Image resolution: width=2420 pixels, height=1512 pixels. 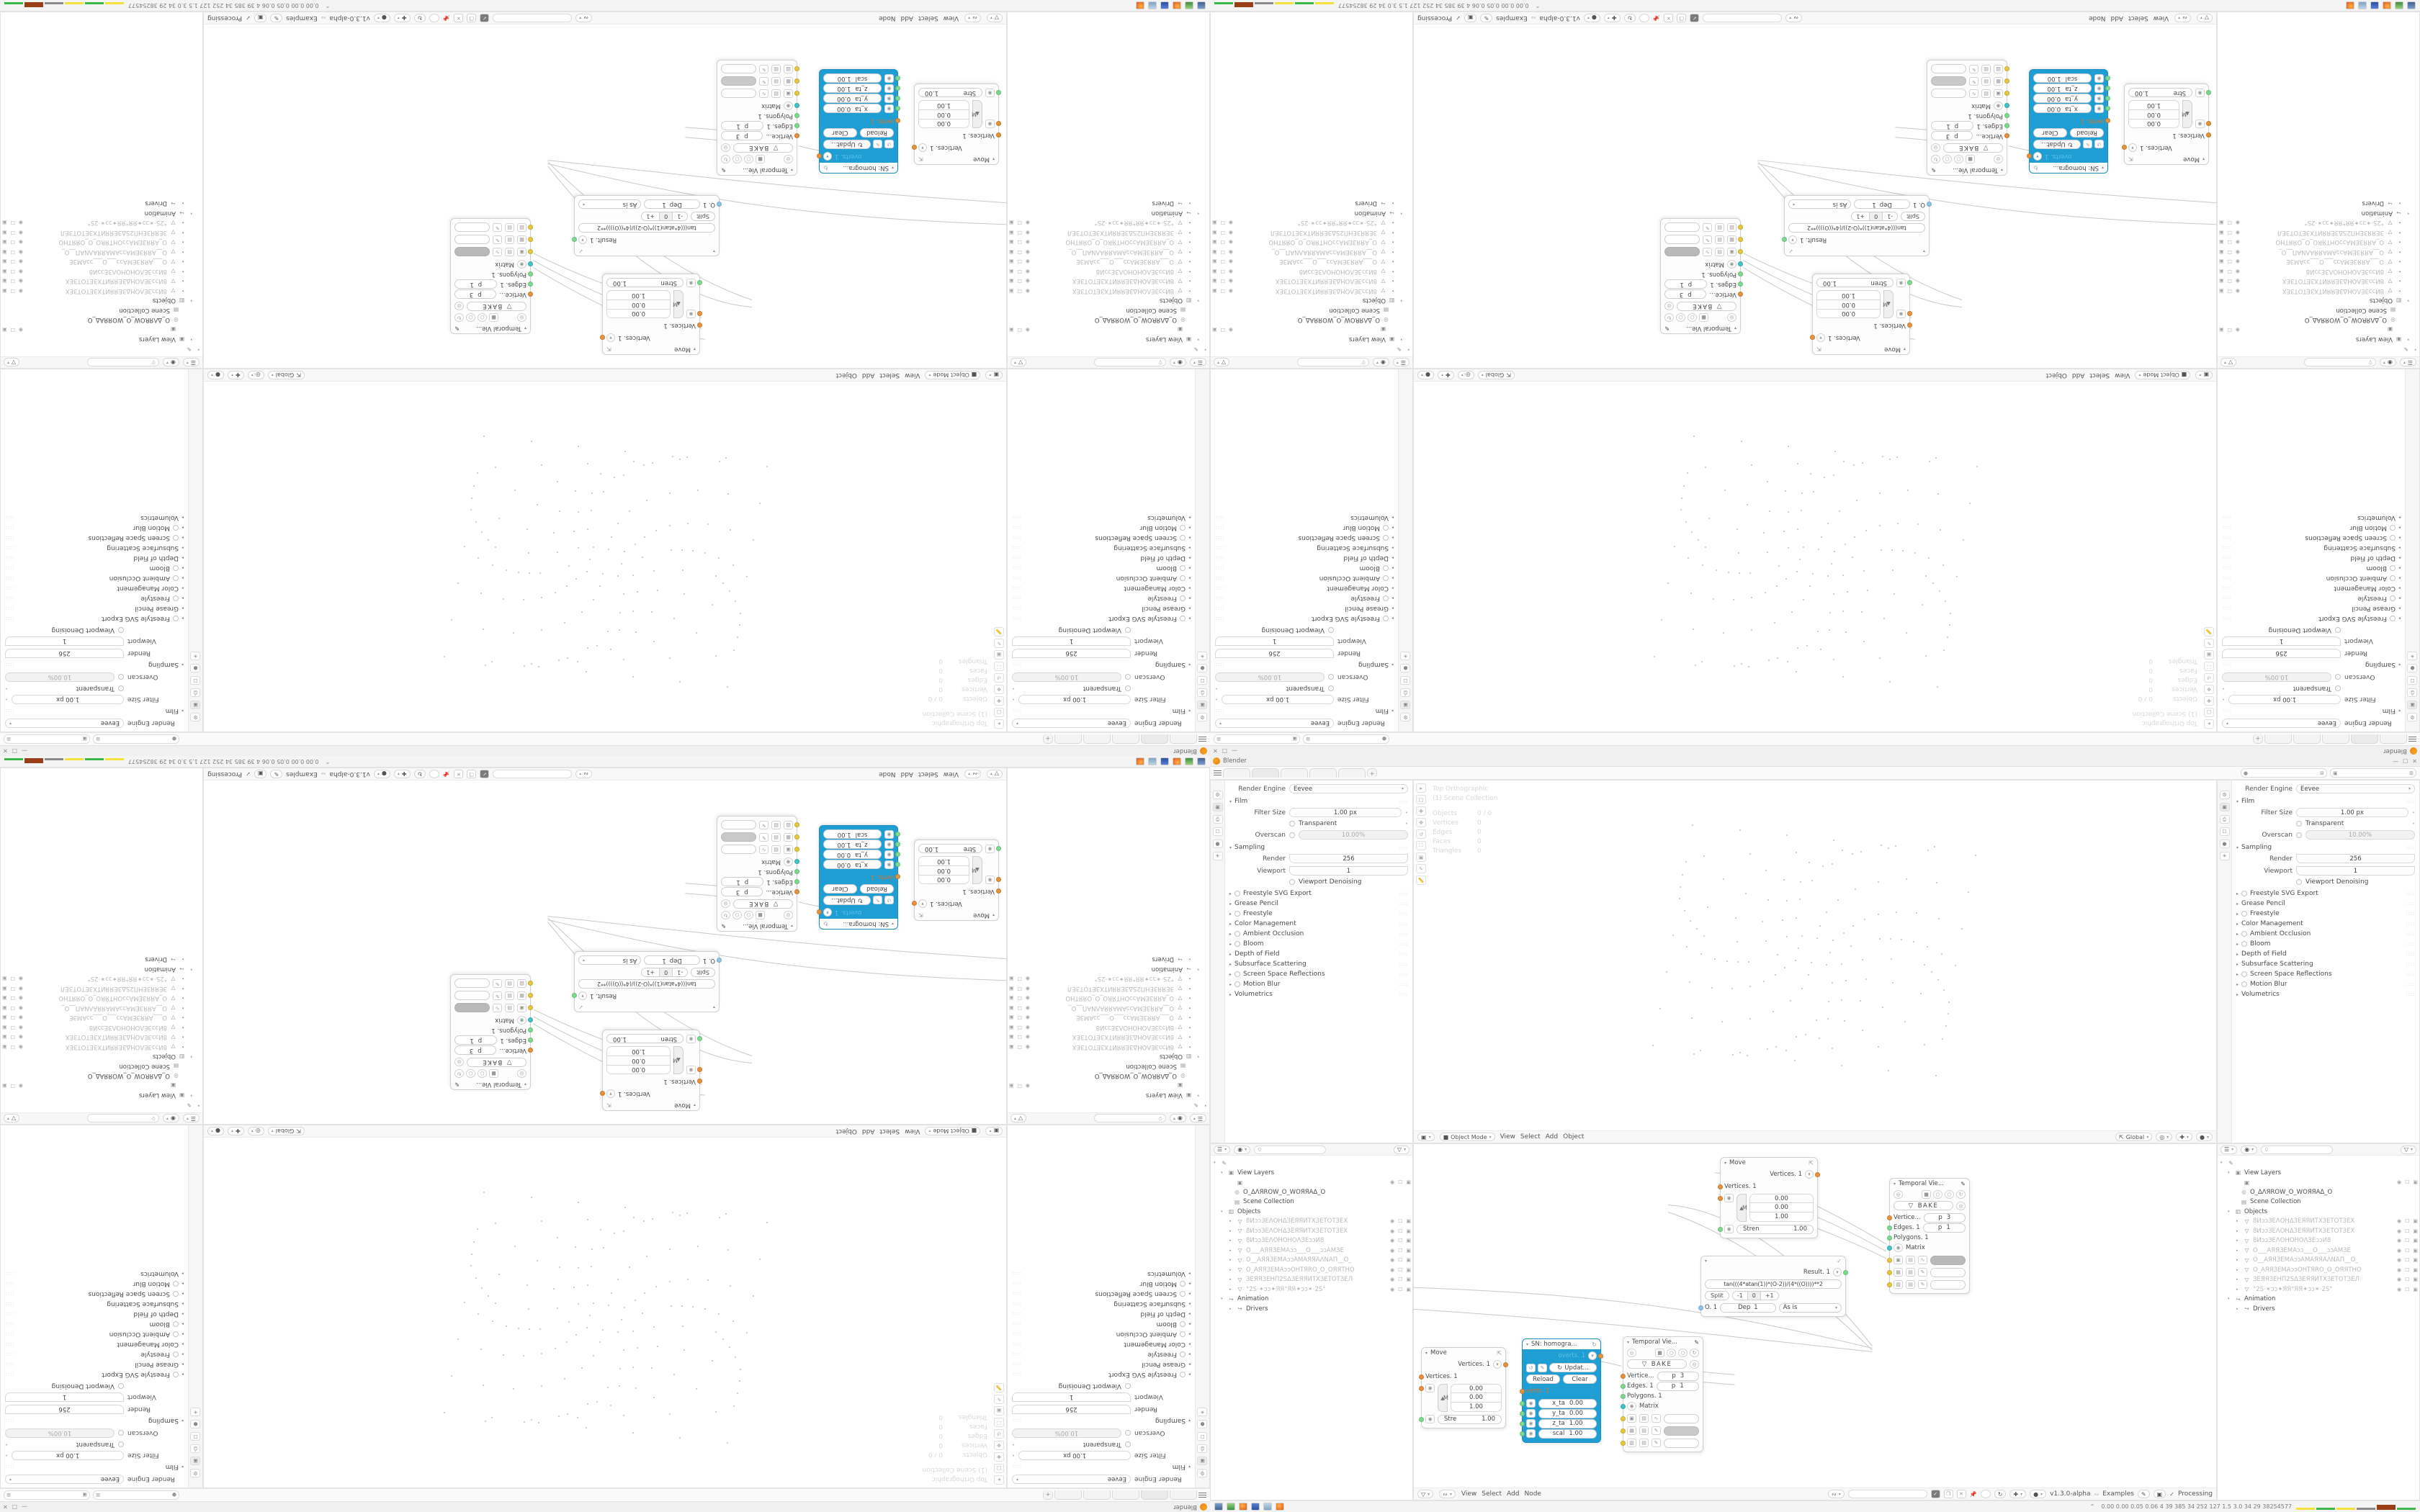 What do you see at coordinates (1970, 158) in the screenshot?
I see `show-verts-icon: ■` at bounding box center [1970, 158].